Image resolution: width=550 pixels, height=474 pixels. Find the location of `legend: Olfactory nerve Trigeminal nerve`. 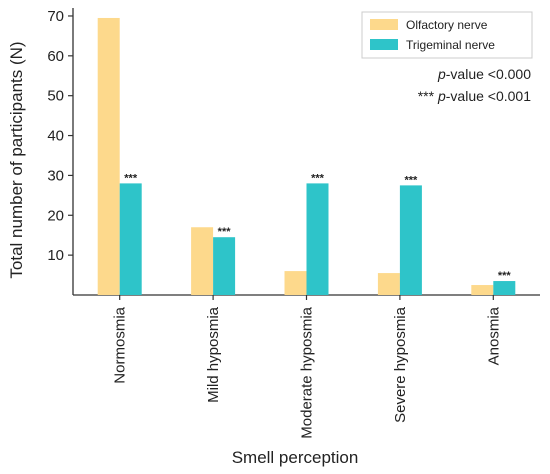

legend: Olfactory nerve Trigeminal nerve is located at coordinates (447, 35).